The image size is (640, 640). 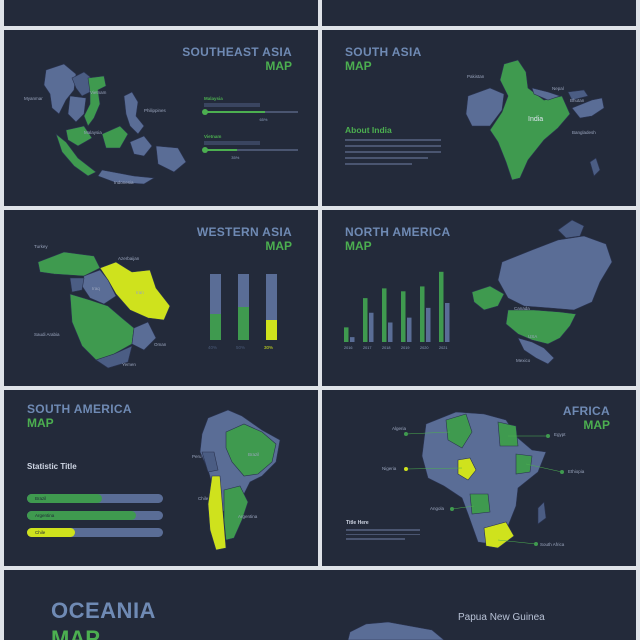 What do you see at coordinates (479, 13) in the screenshot?
I see `slide-partial-top-right` at bounding box center [479, 13].